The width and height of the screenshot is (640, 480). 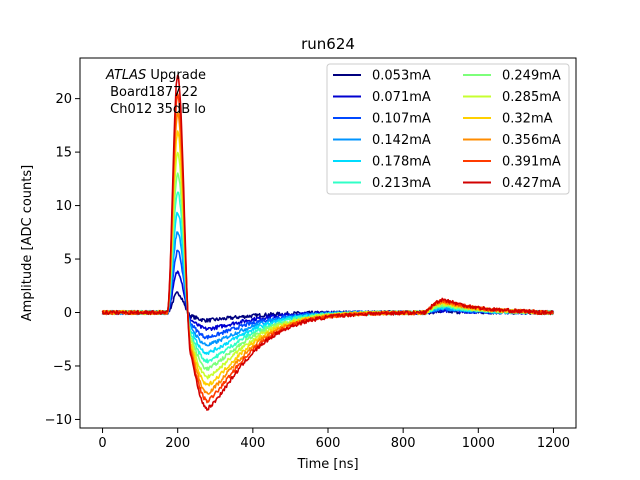 I want to click on x-axis-label: Time [ns], so click(x=327, y=464).